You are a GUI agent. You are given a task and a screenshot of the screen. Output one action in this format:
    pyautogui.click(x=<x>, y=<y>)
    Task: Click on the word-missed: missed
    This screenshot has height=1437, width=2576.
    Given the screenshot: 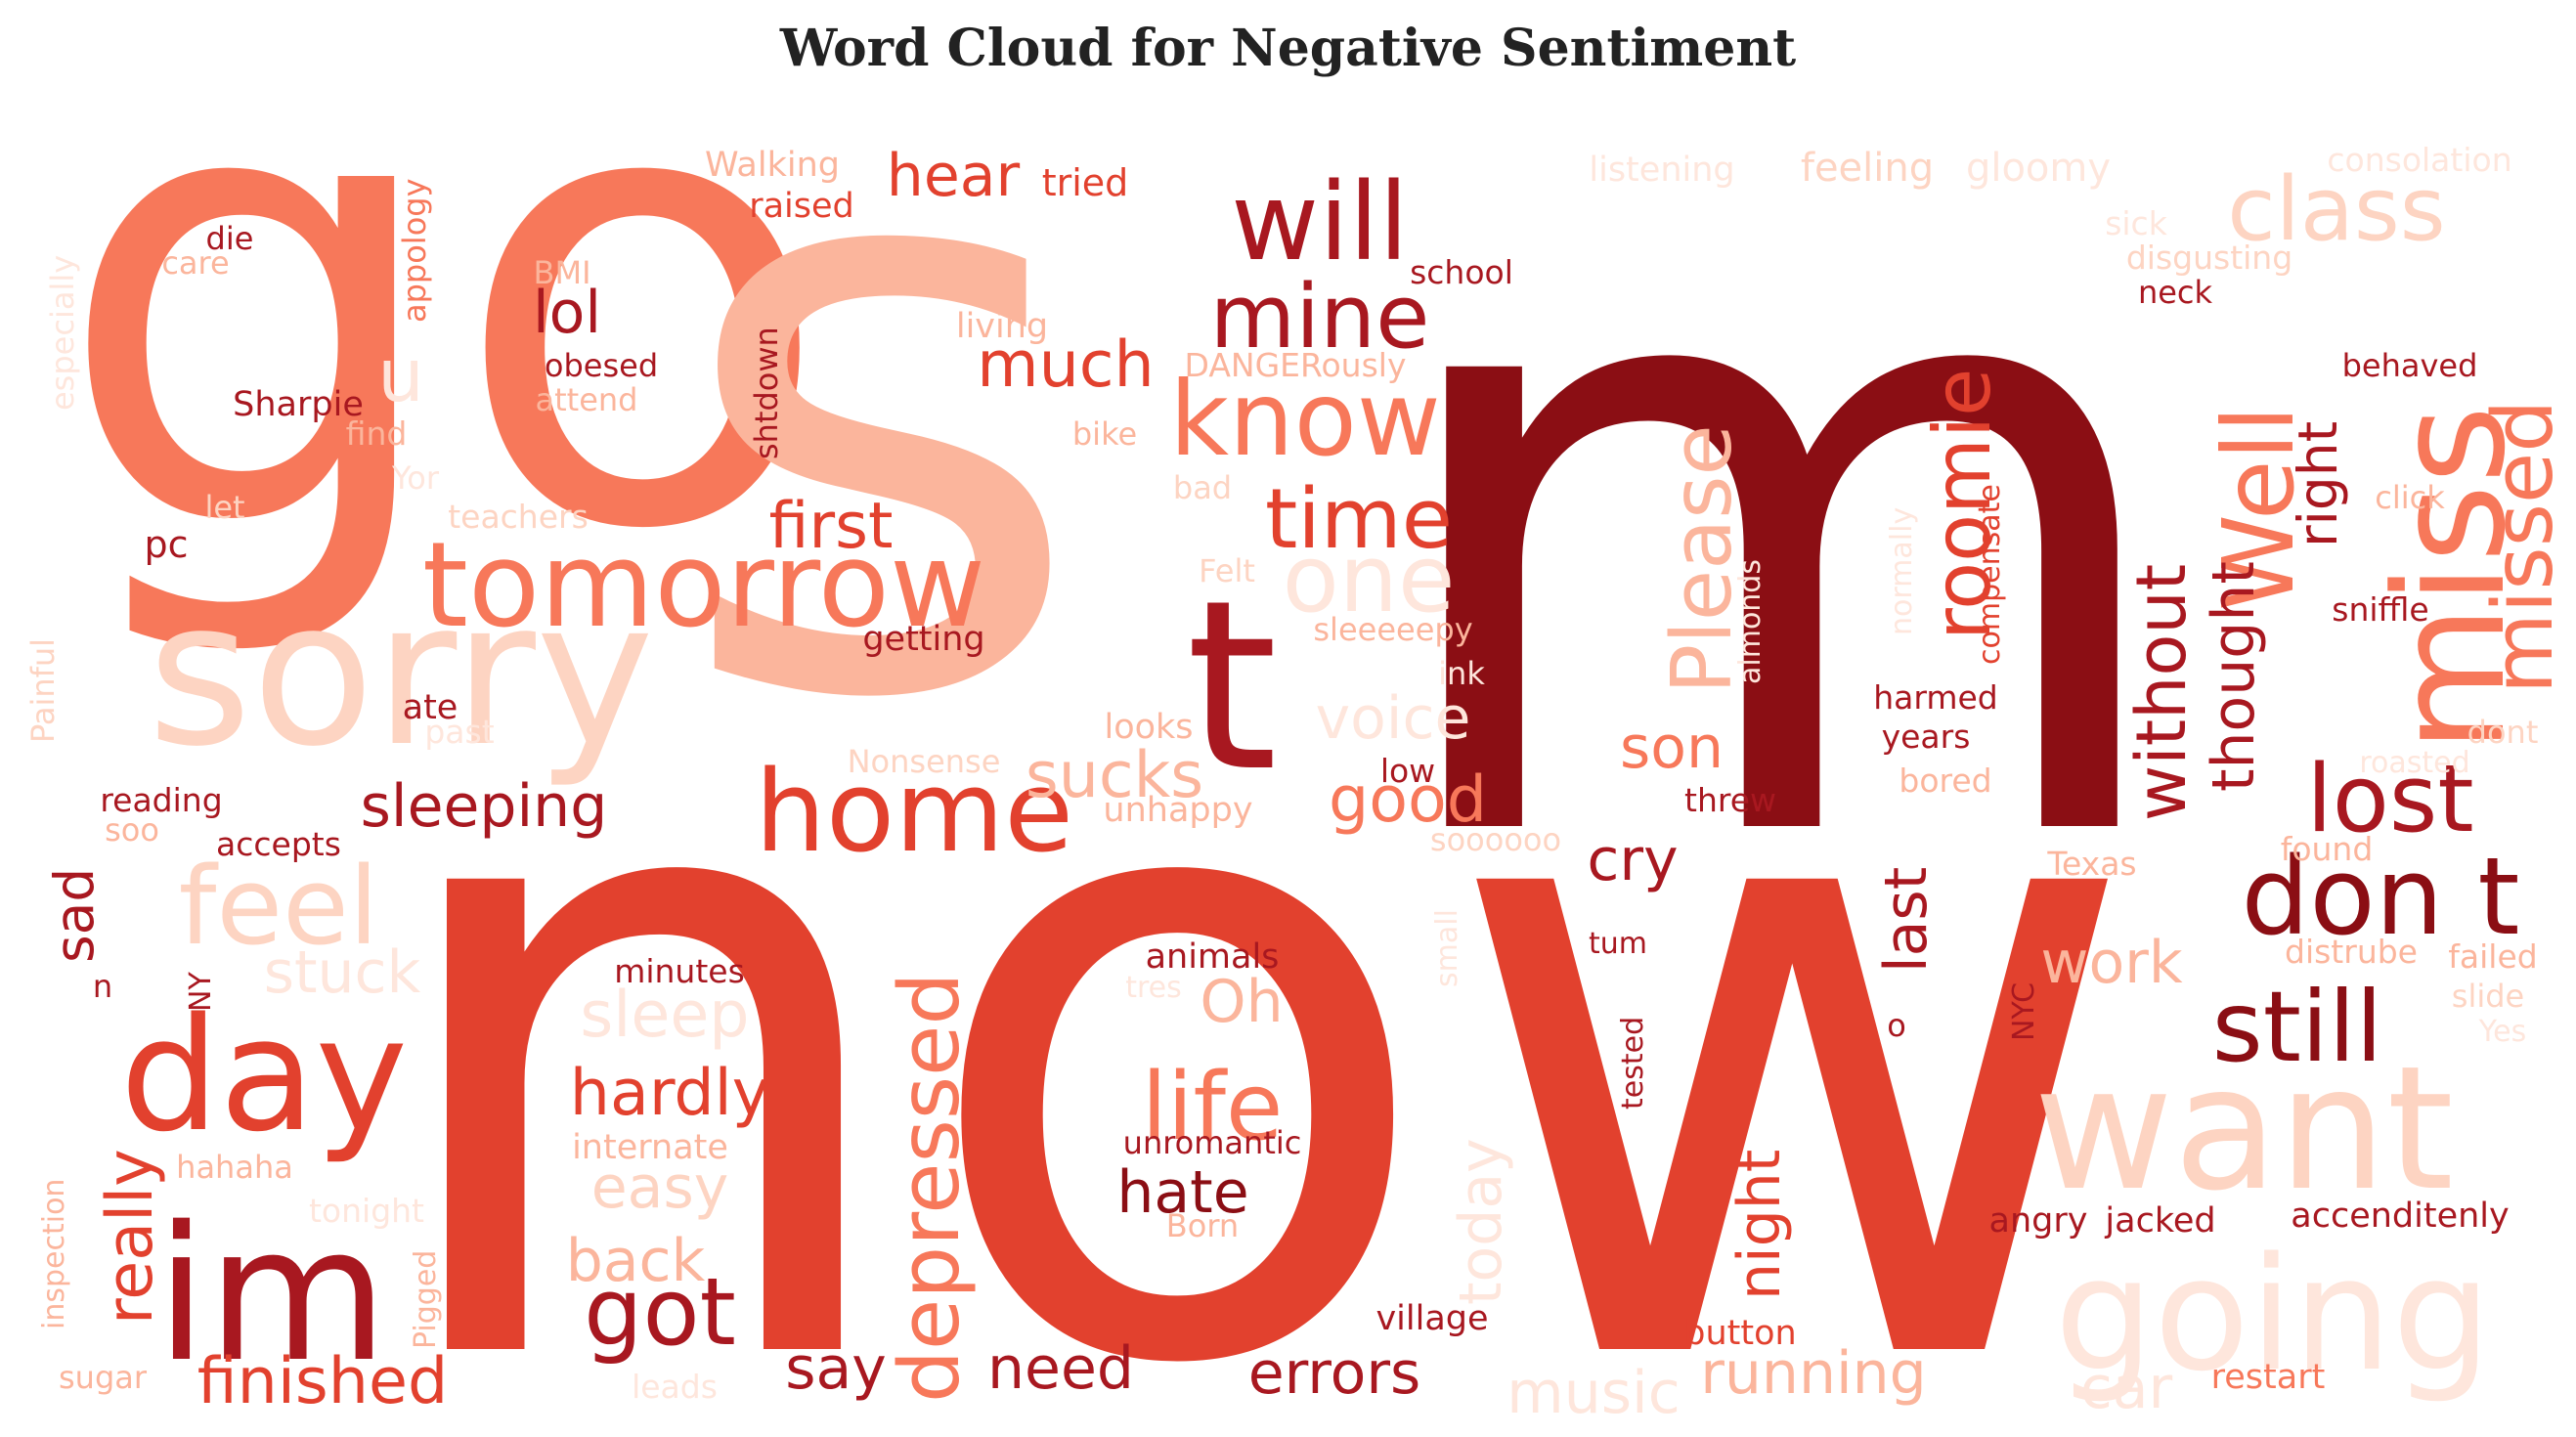 What is the action you would take?
    pyautogui.click(x=2523, y=547)
    